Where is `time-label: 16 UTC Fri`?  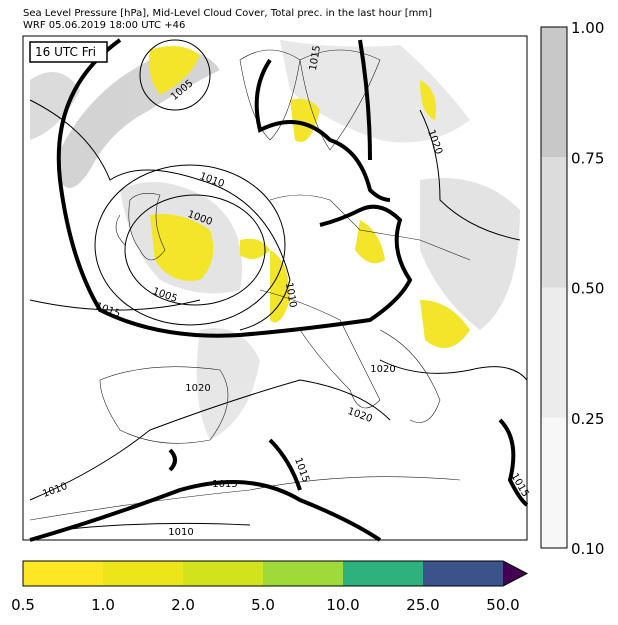
time-label: 16 UTC Fri is located at coordinates (65, 52).